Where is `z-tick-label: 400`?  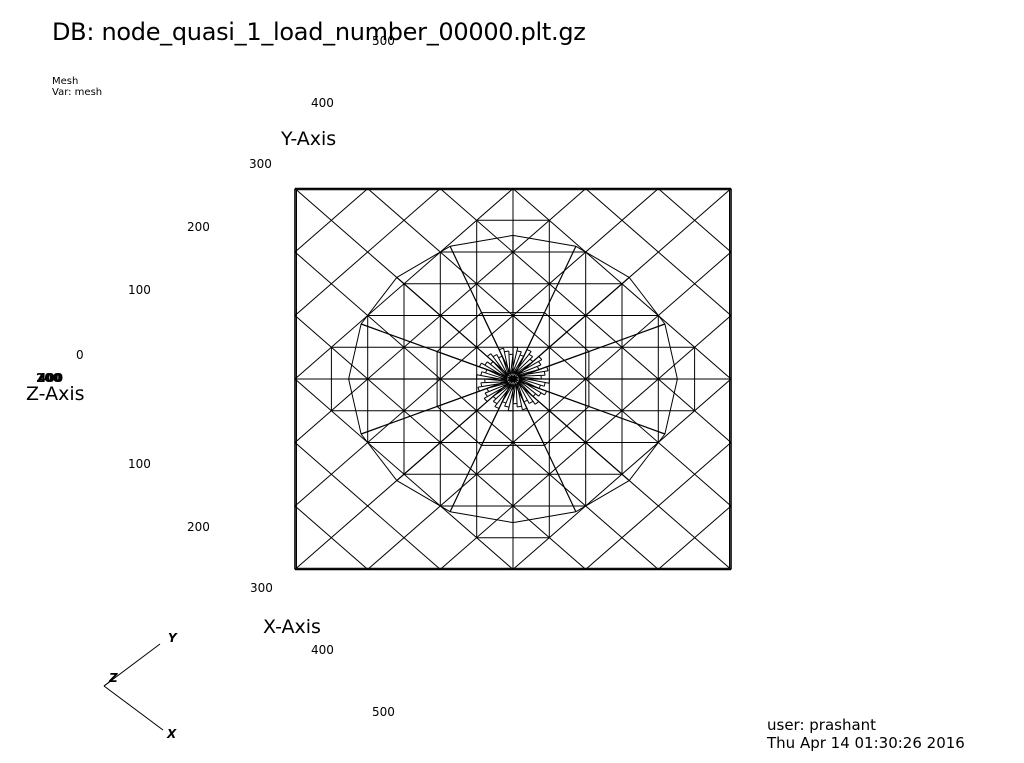 z-tick-label: 400 is located at coordinates (50, 378).